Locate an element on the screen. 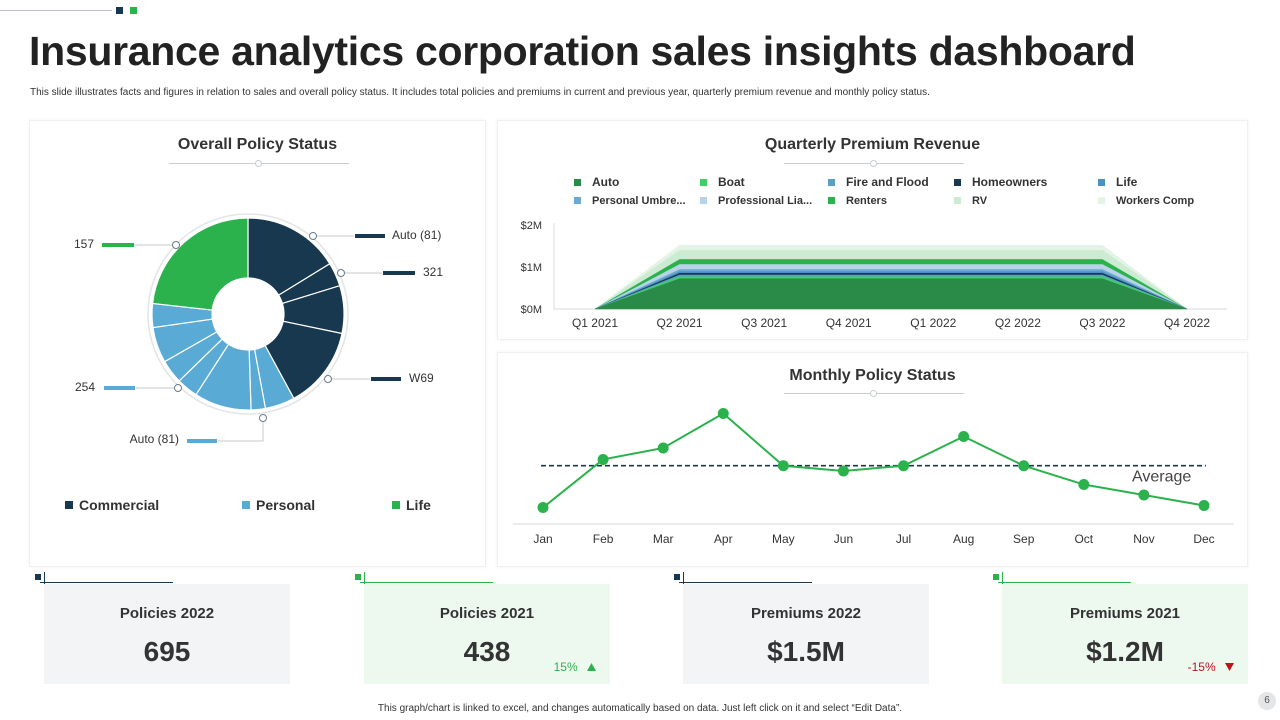 The height and width of the screenshot is (720, 1280). arrow-up-icon is located at coordinates (591, 667).